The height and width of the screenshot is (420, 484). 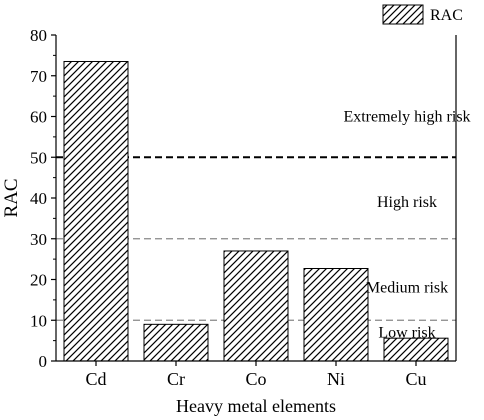 What do you see at coordinates (406, 332) in the screenshot?
I see `risk-annotation: Low risk` at bounding box center [406, 332].